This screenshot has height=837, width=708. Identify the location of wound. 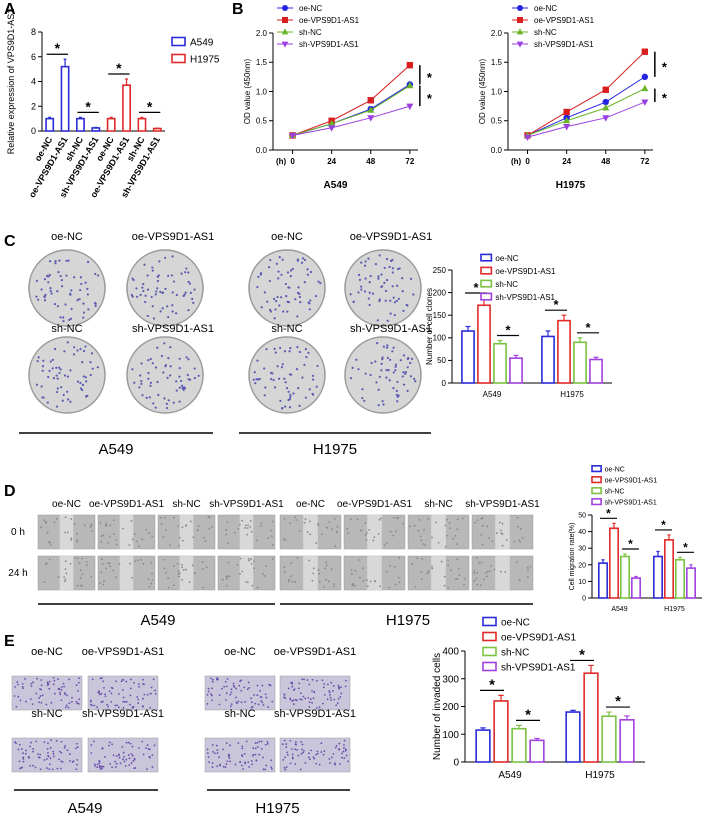
(126, 573).